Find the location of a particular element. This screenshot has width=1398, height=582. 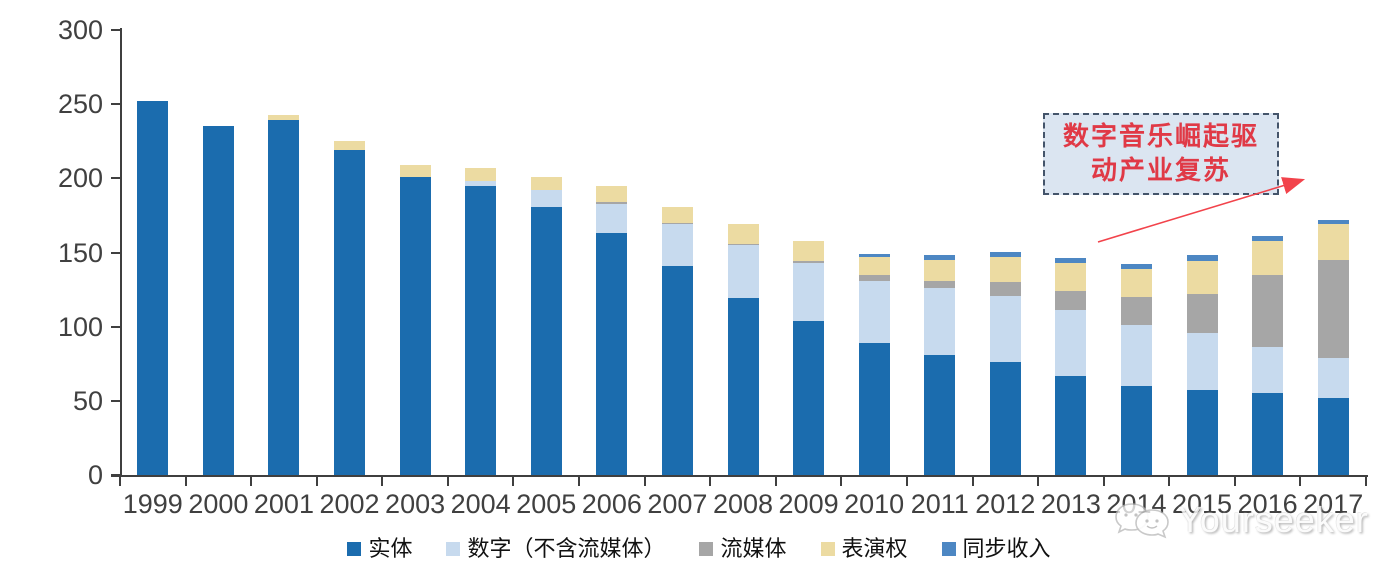

legend-item: 数字（不含流媒体） is located at coordinates (555, 549).